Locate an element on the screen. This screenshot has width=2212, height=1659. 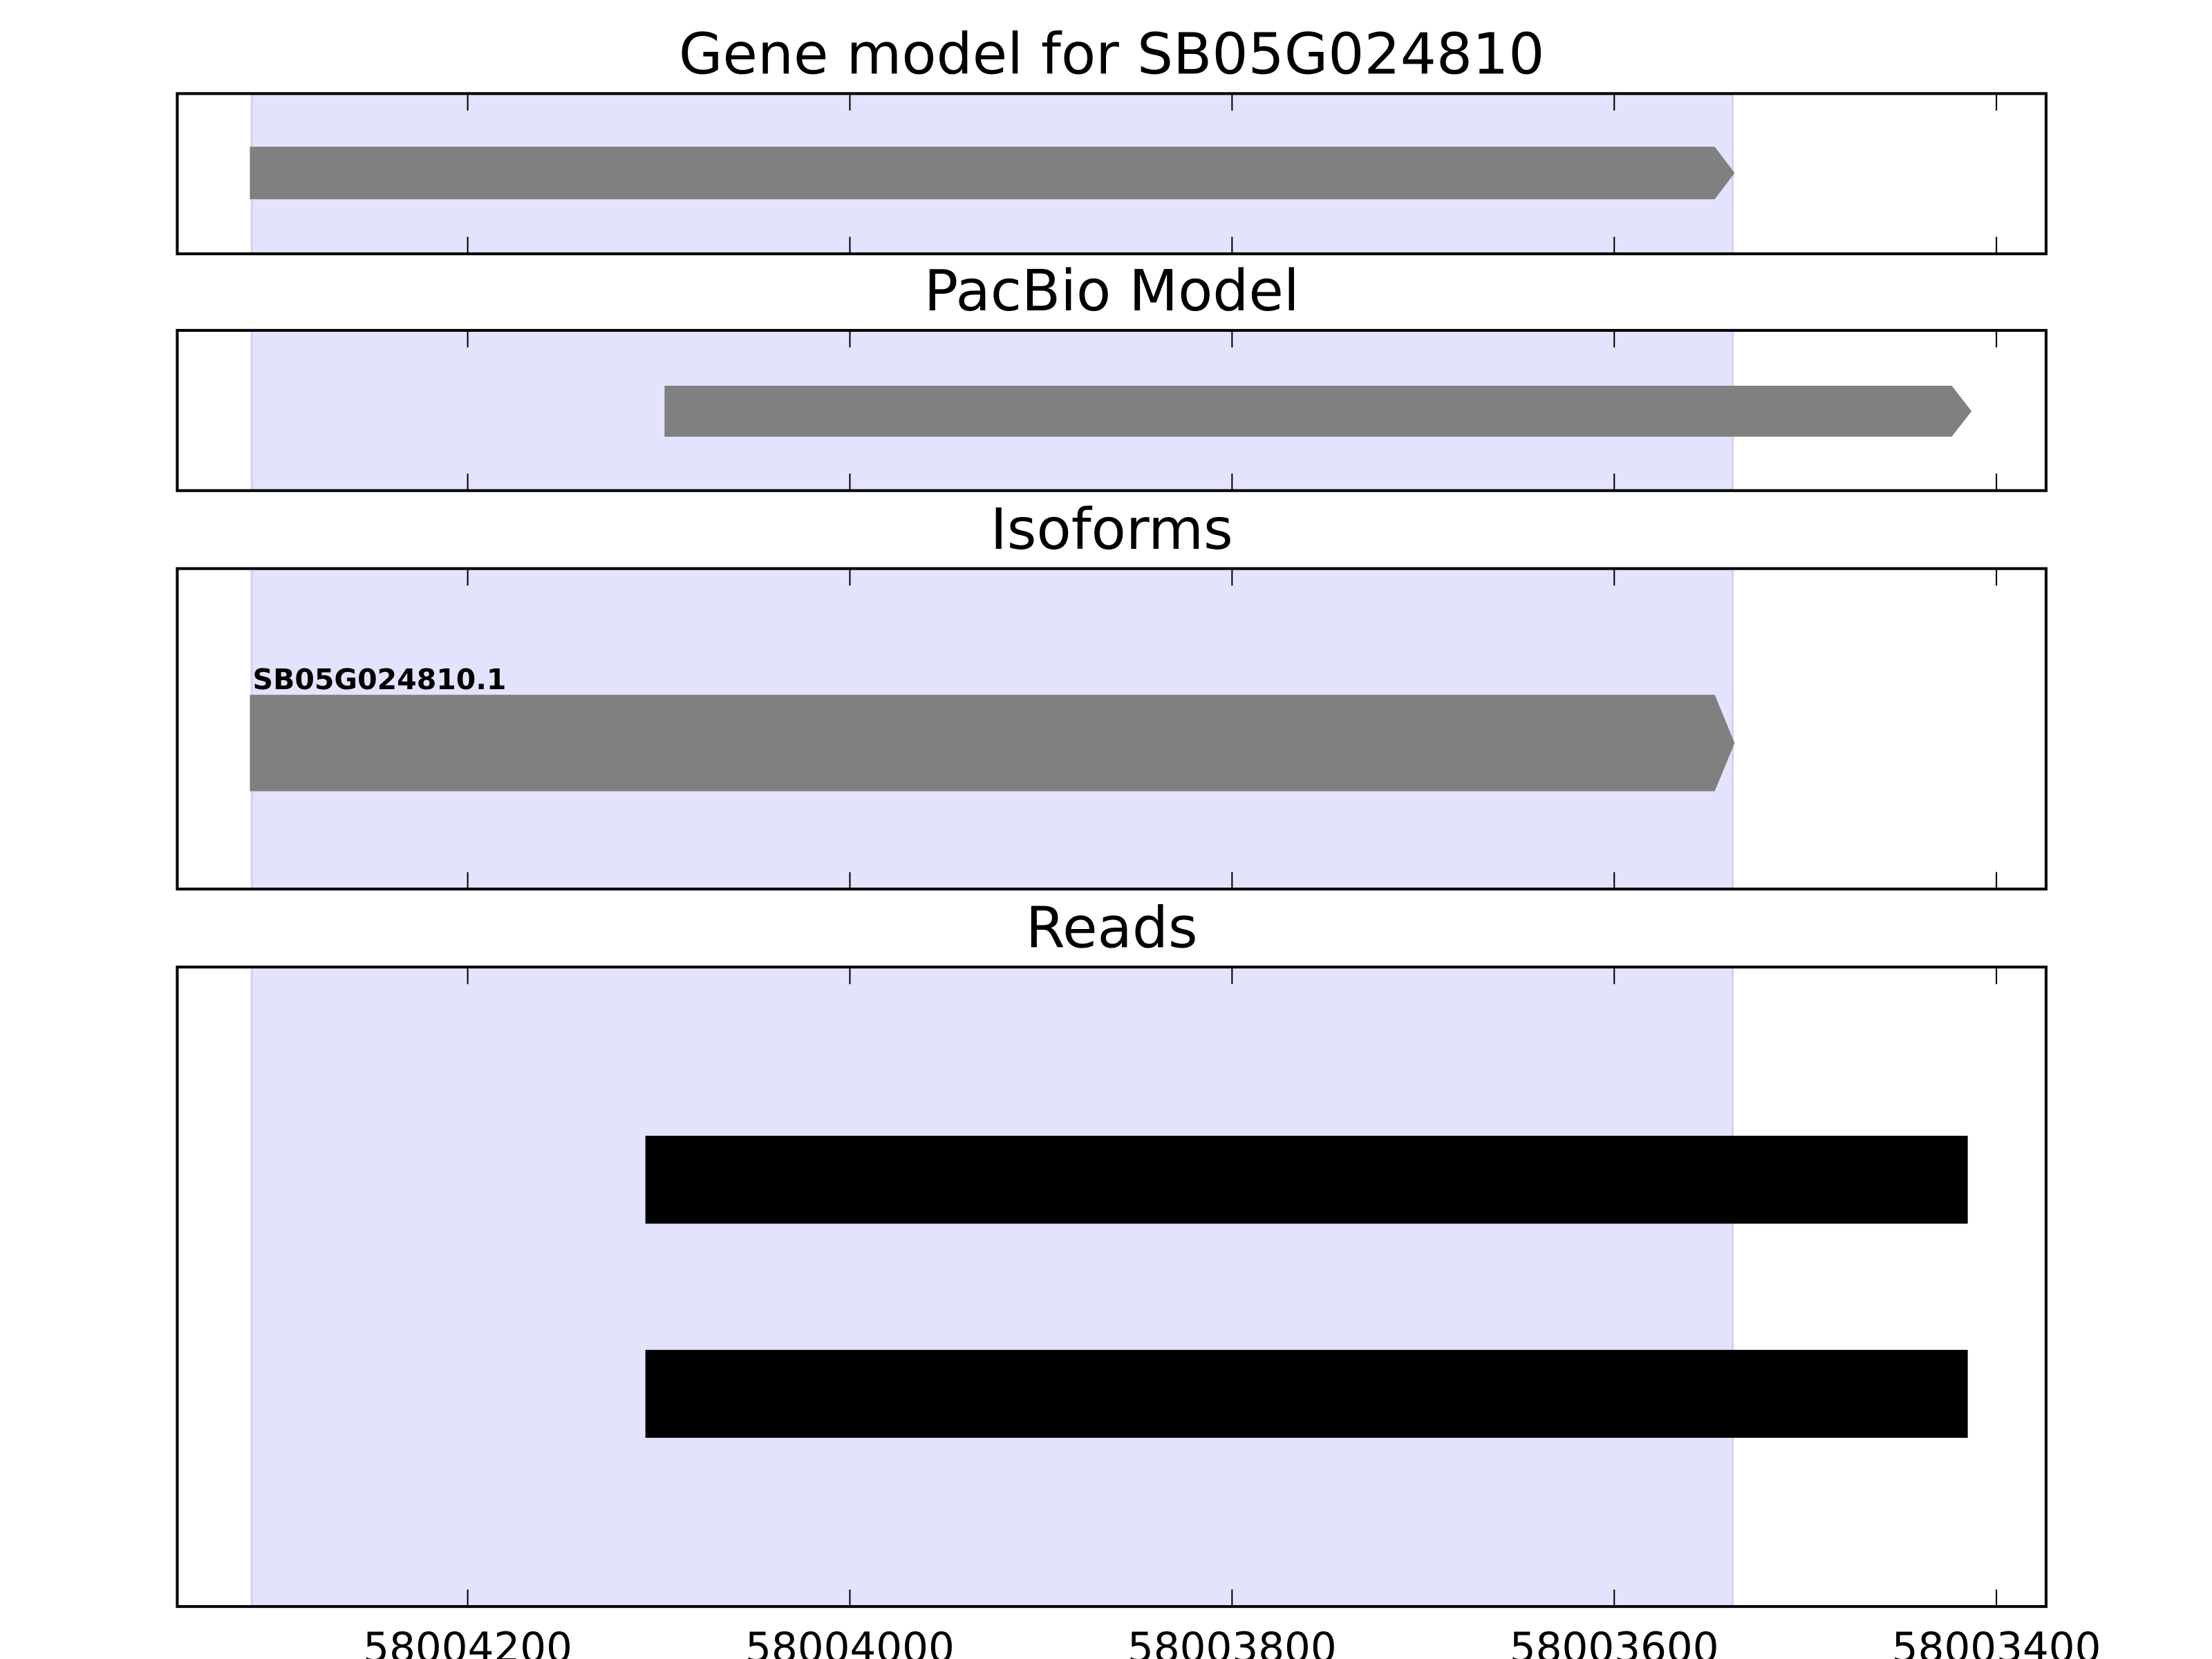
x-tick-label: 58003800 is located at coordinates (1232, 1642).